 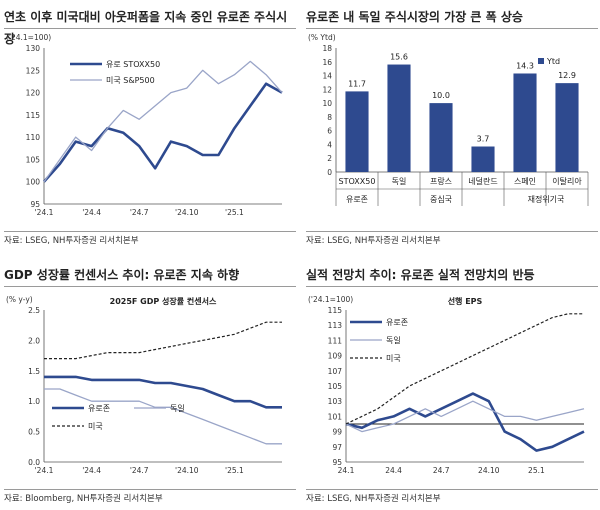 What do you see at coordinates (465, 301) in the screenshot?
I see `chart-title: 선행 EPS` at bounding box center [465, 301].